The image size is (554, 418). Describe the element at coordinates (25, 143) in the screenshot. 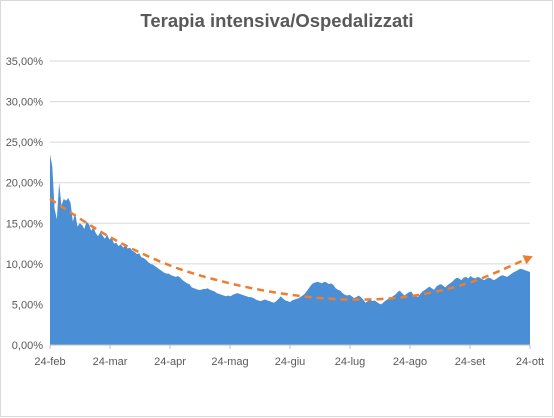

I see `y-tick-label: 25,00%` at that location.